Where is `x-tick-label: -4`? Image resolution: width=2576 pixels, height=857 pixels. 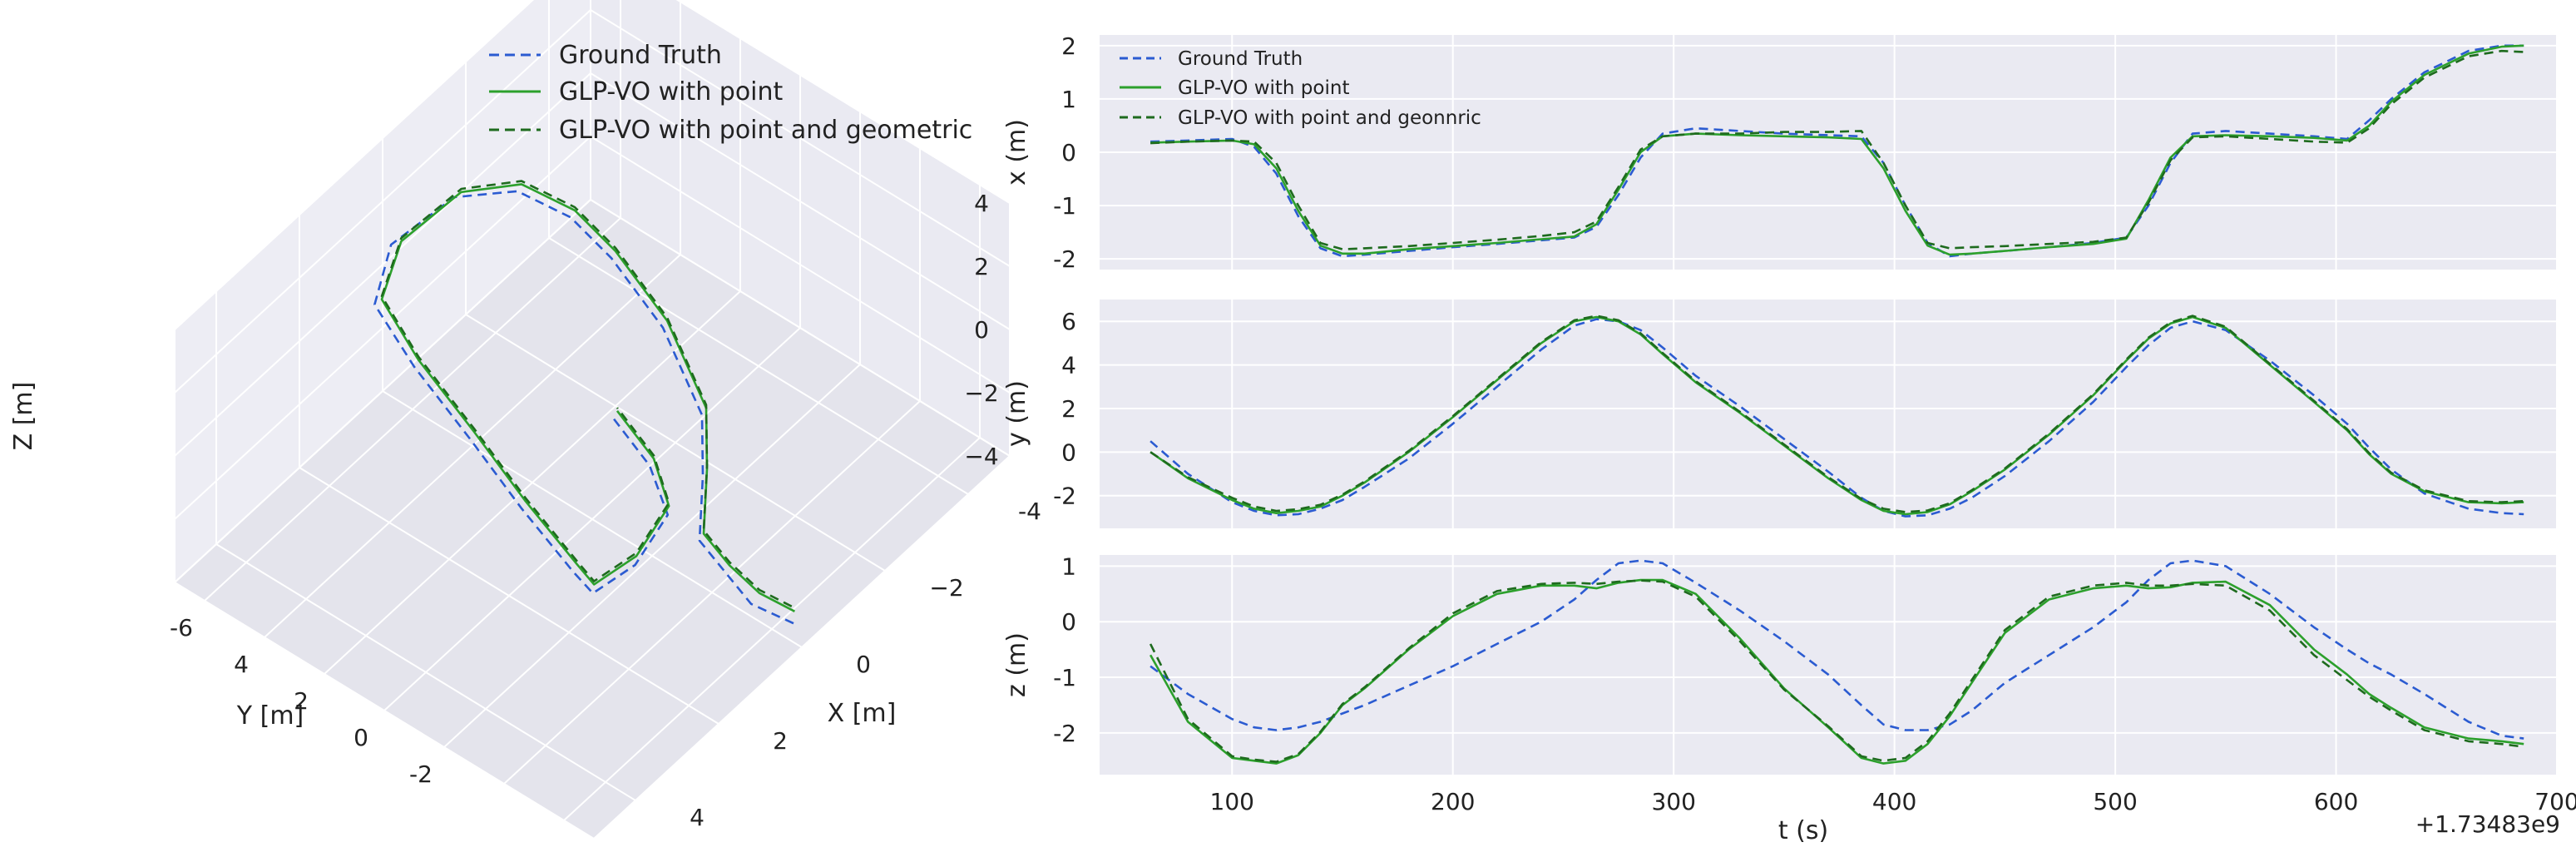 x-tick-label: -4 is located at coordinates (1029, 511).